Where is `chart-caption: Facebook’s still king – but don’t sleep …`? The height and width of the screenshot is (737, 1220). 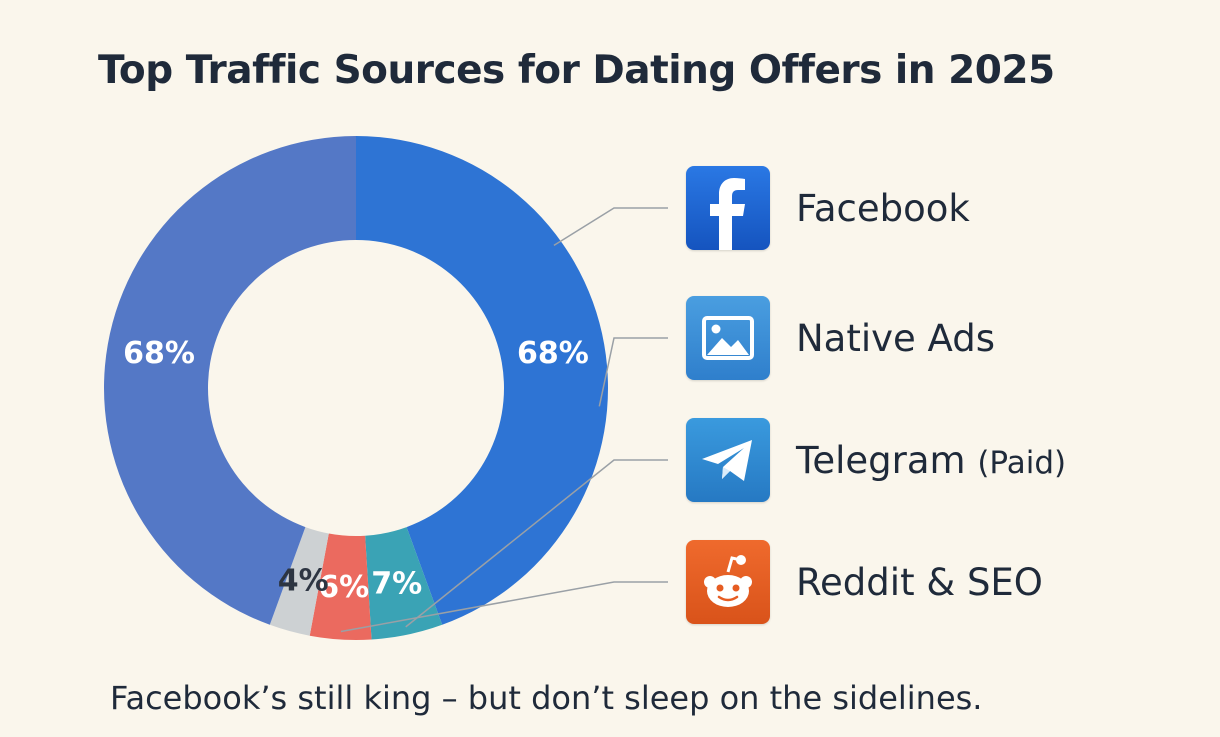
chart-caption: Facebook’s still king – but don’t sleep … is located at coordinates (546, 698).